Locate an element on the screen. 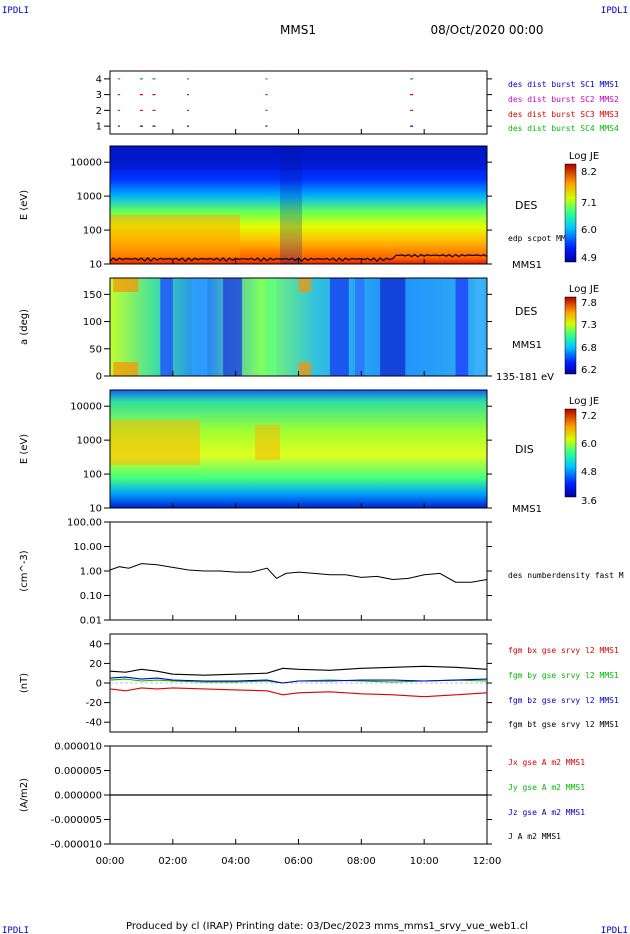 This screenshot has height=934, width=630. corner-label-bottom-right: IPDLI is located at coordinates (614, 930).